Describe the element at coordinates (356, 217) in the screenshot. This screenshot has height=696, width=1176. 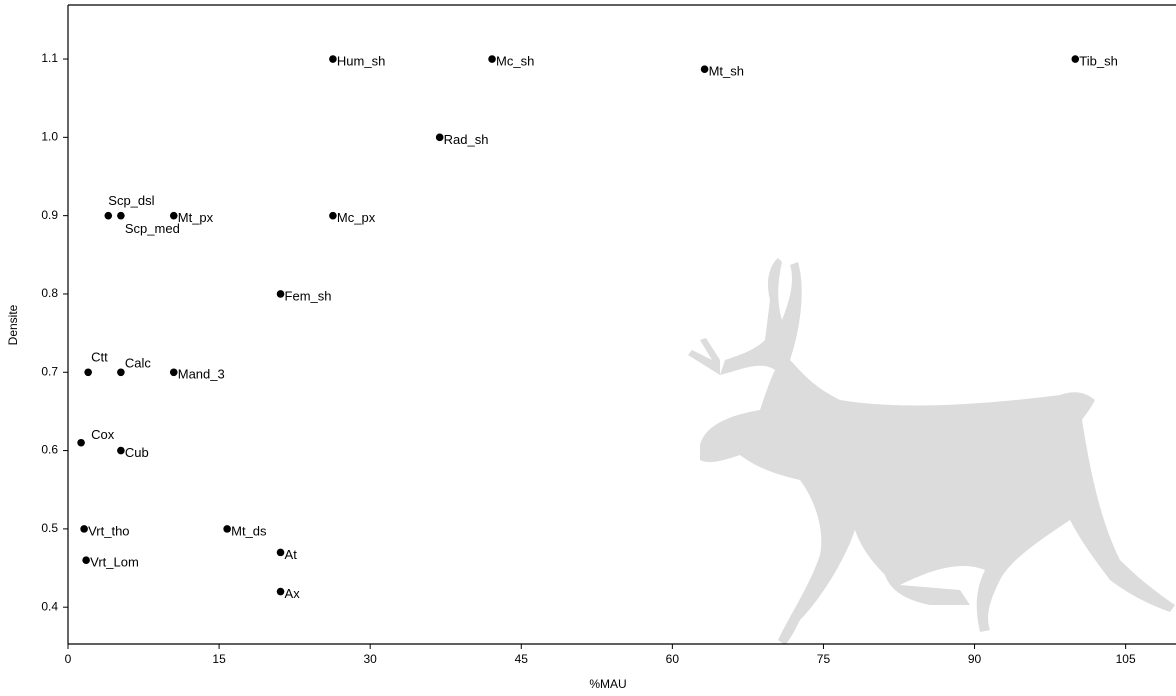
I see `point-label: Mc_px` at that location.